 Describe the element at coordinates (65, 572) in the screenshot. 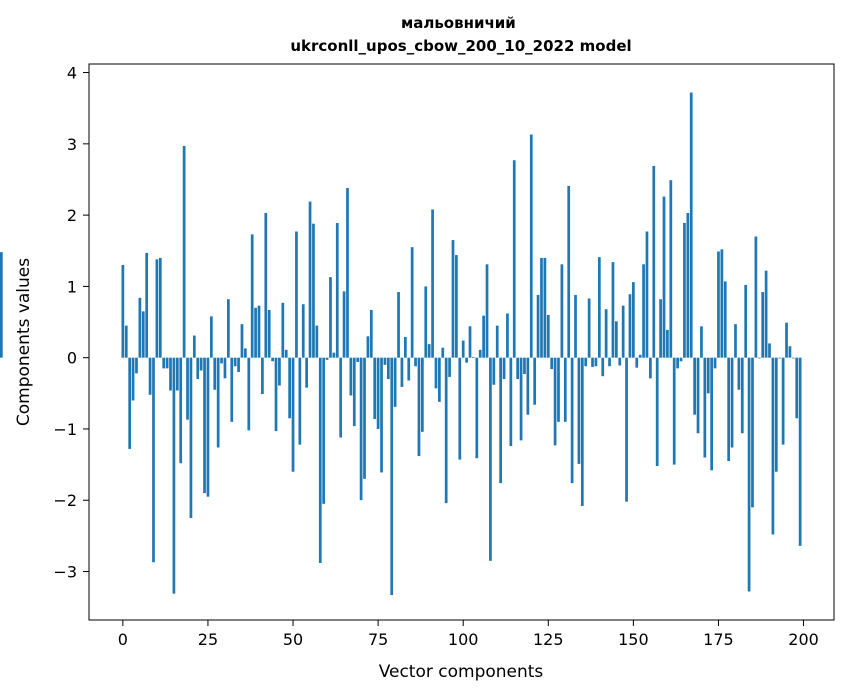

I see `y-tick-label: −3` at that location.